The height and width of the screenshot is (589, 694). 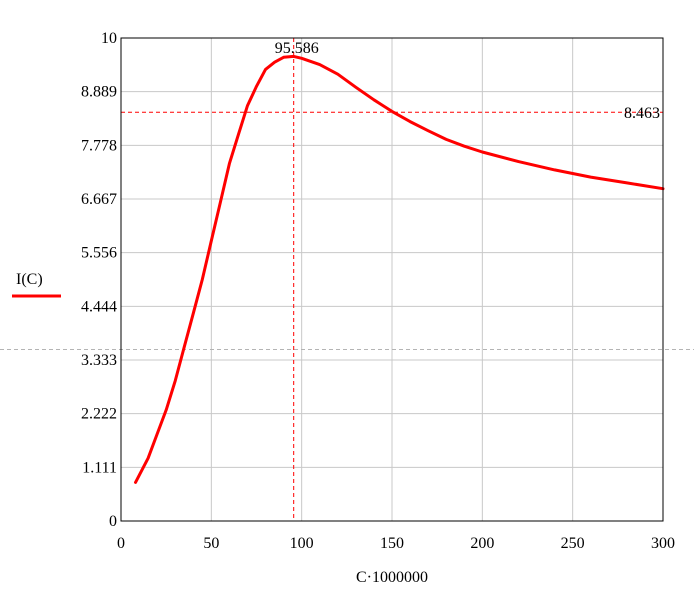 What do you see at coordinates (663, 543) in the screenshot?
I see `x-tick-label: 300` at bounding box center [663, 543].